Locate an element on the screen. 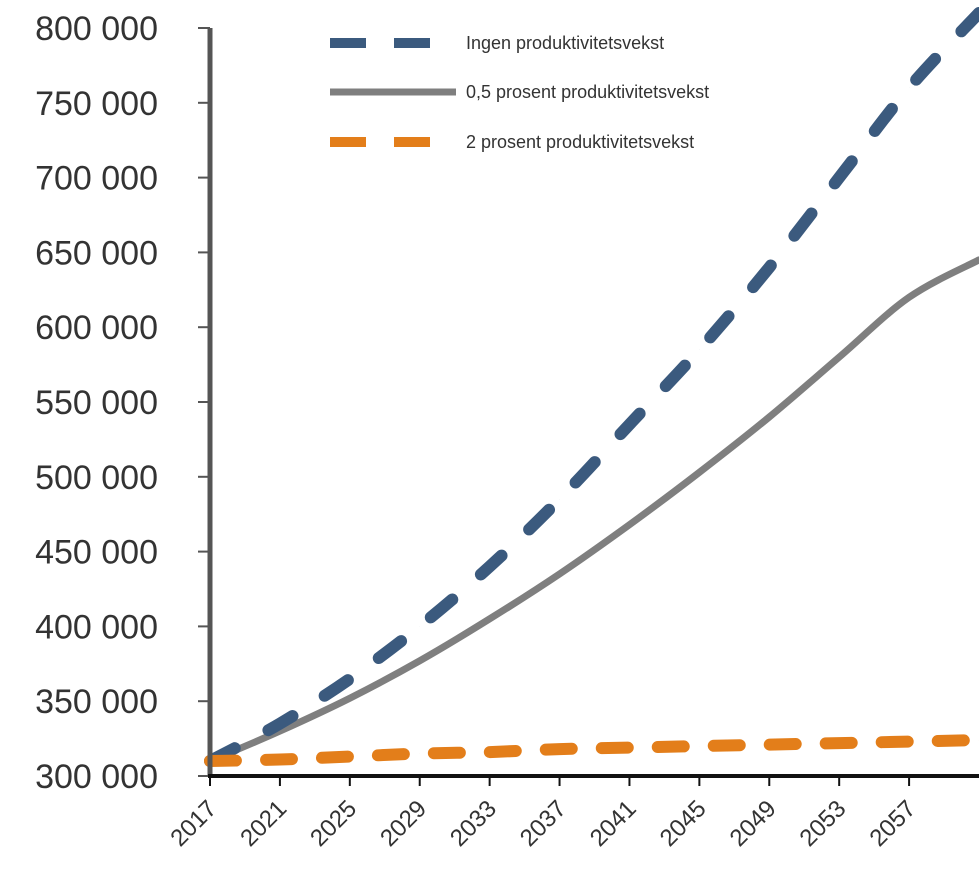  x-tick-label: 2025 is located at coordinates (333, 823).